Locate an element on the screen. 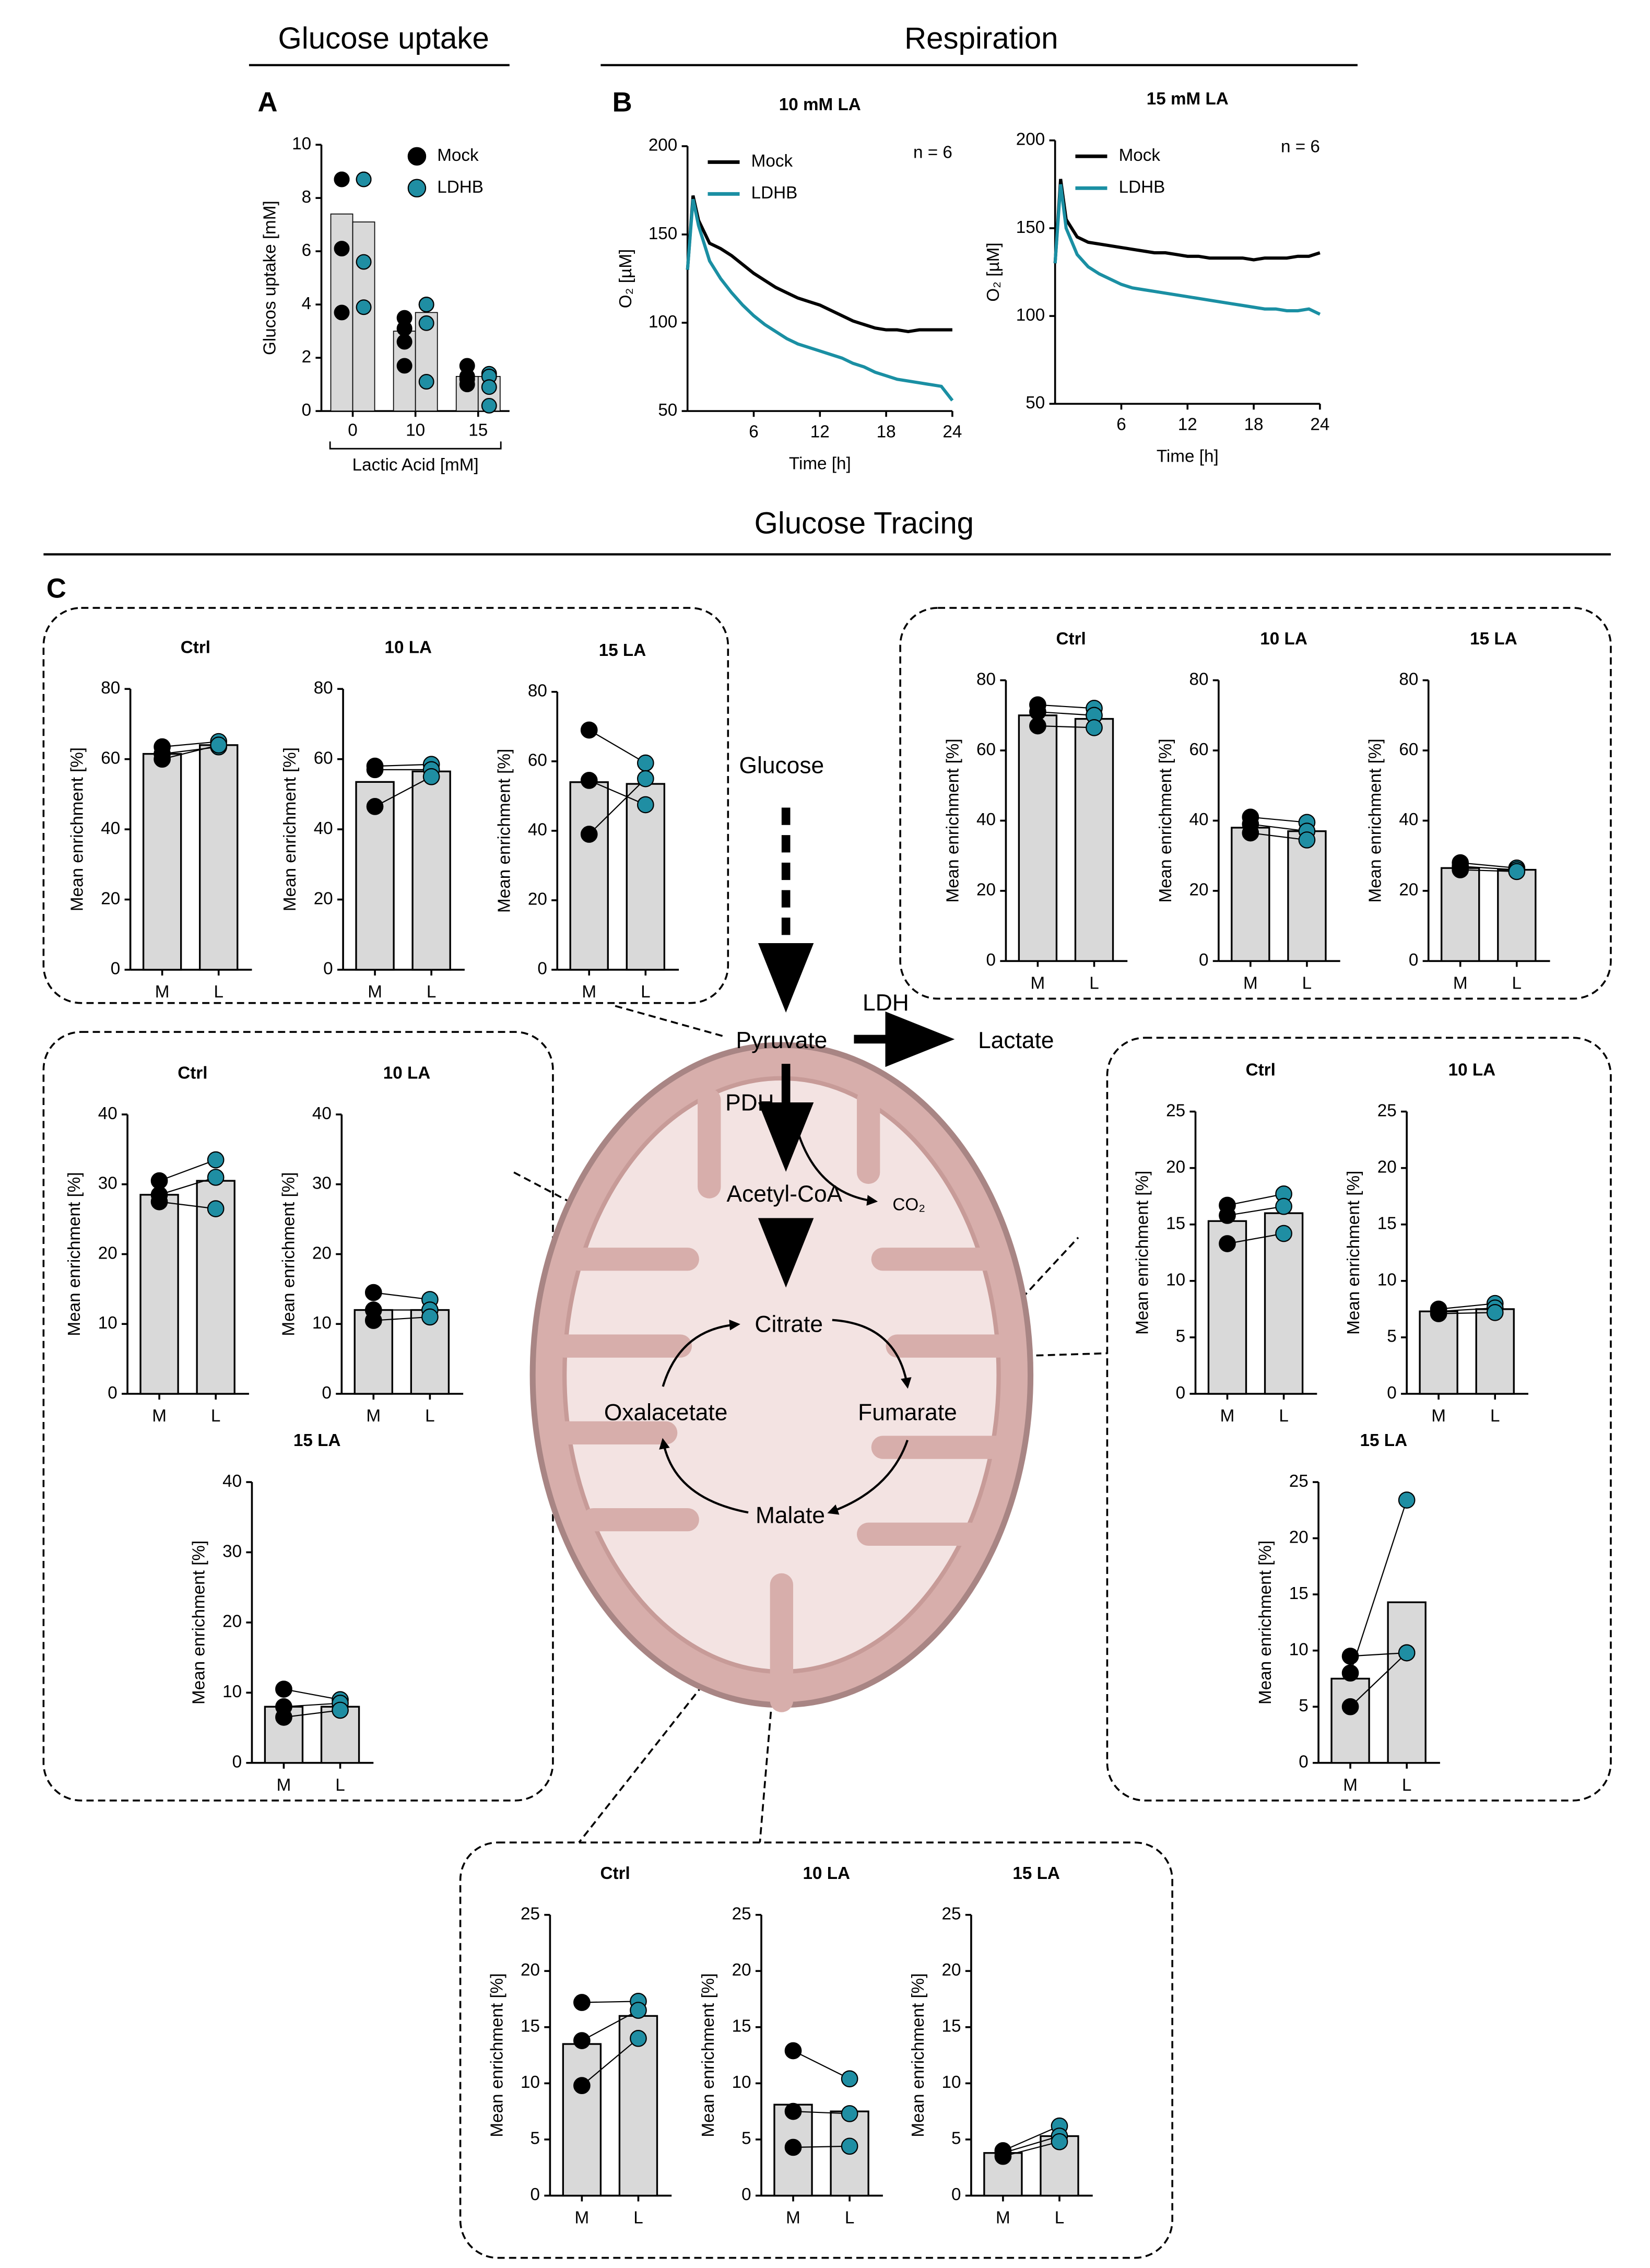  y-tick-label: 15 is located at coordinates (741, 2026).